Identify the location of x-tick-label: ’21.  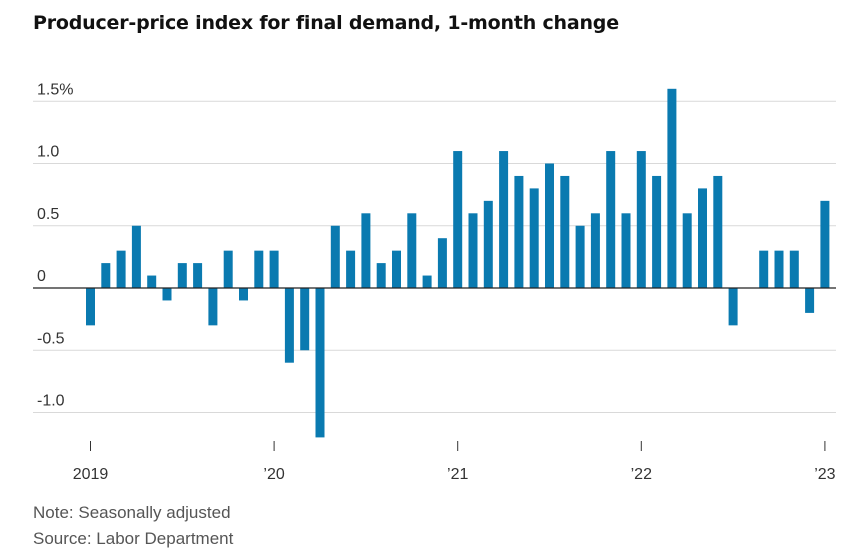
(457, 474).